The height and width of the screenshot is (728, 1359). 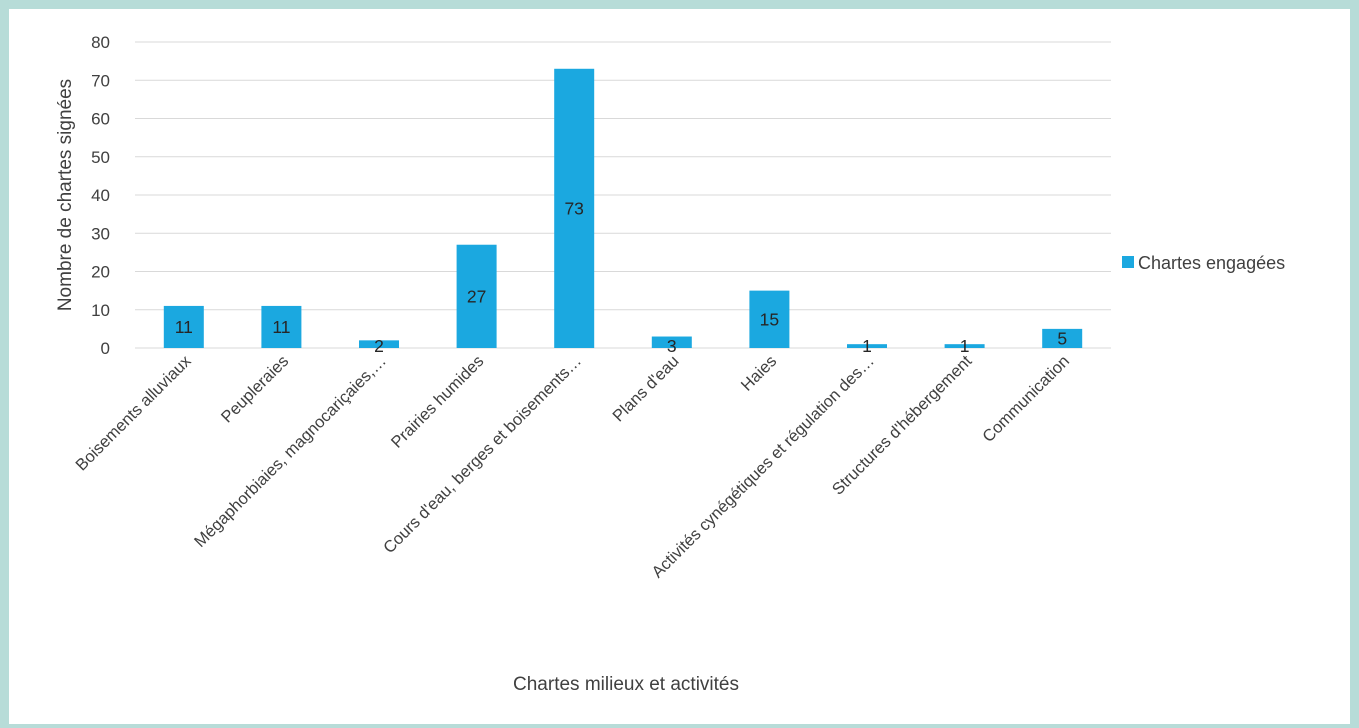 What do you see at coordinates (100, 119) in the screenshot?
I see `y-tick-label: 60` at bounding box center [100, 119].